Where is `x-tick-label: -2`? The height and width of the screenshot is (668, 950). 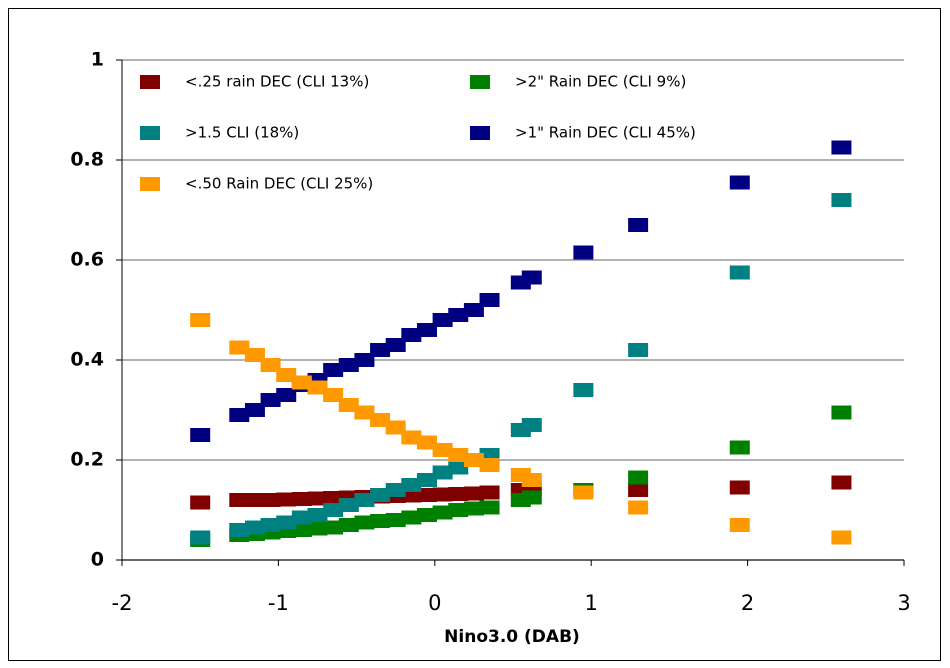
x-tick-label: -2 is located at coordinates (122, 603).